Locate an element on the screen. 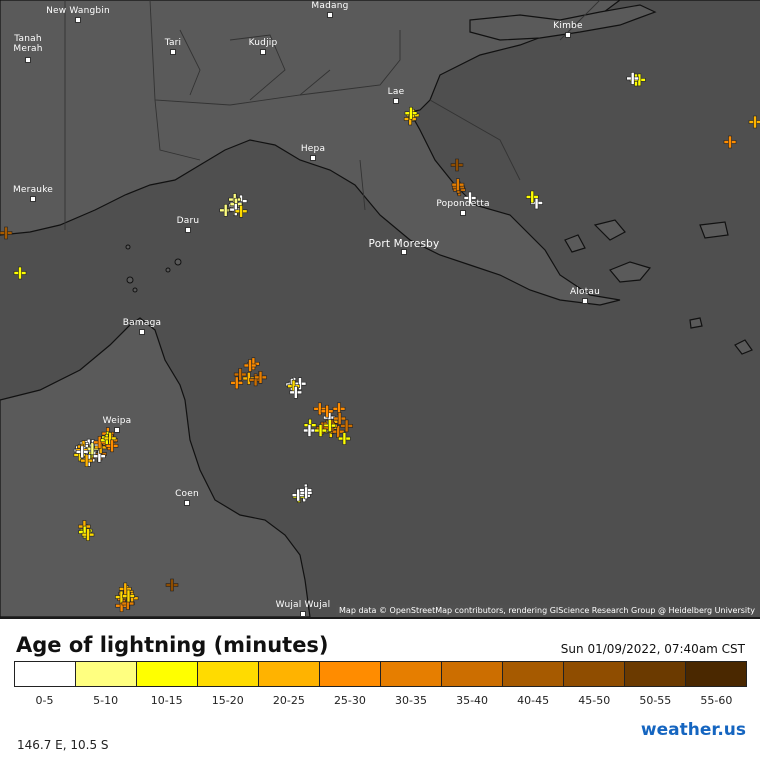  city-label: Alotau is located at coordinates (585, 292).